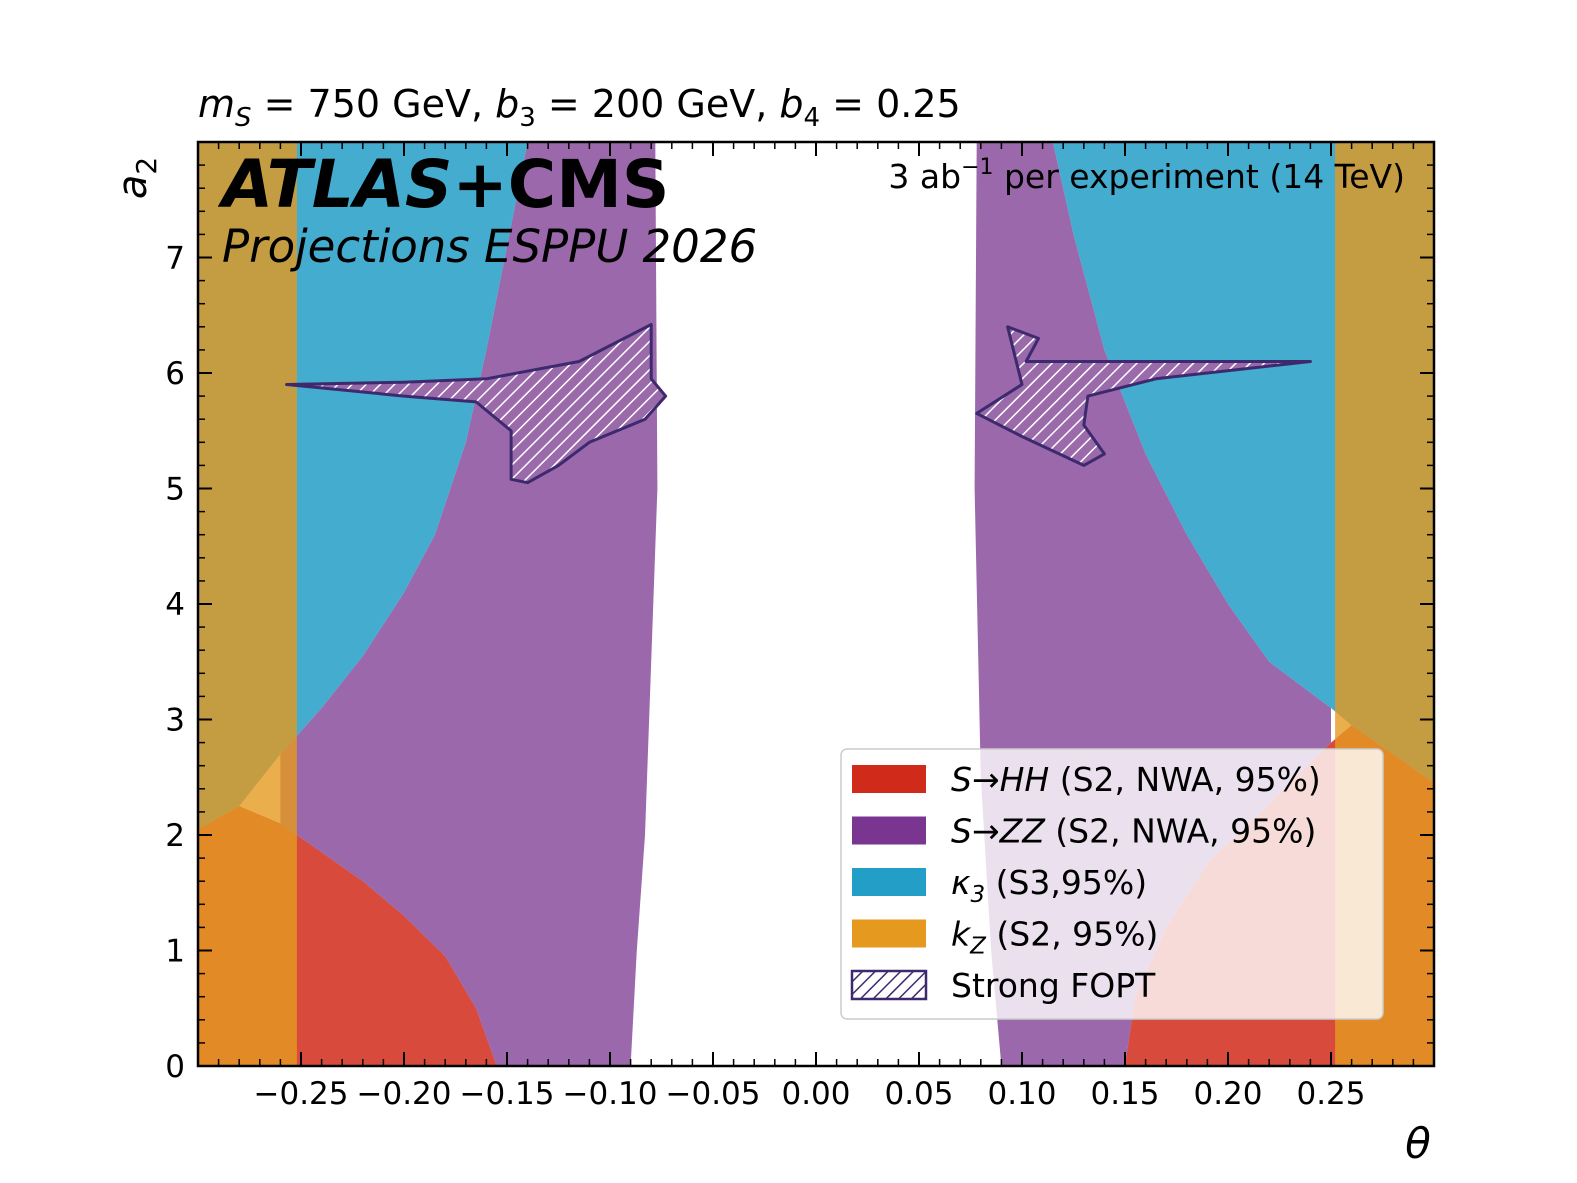 The image size is (1577, 1183). Describe the element at coordinates (136, 178) in the screenshot. I see `y-axis-label: a2` at that location.